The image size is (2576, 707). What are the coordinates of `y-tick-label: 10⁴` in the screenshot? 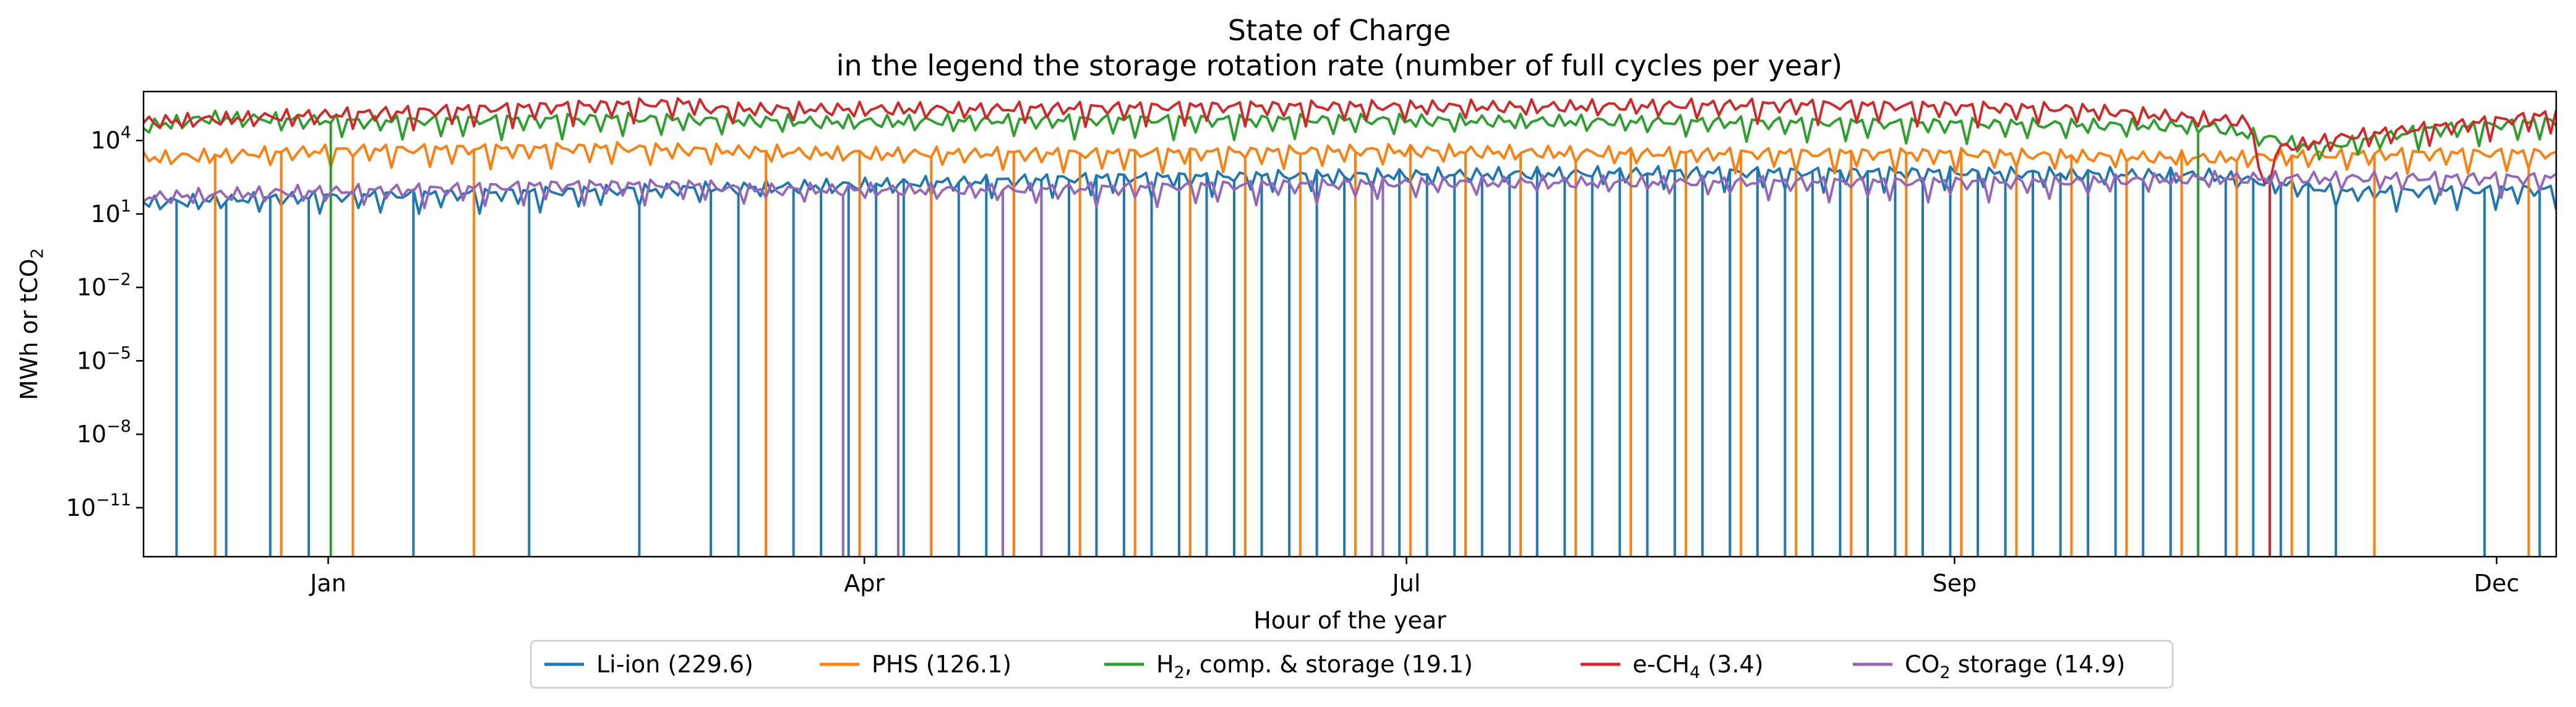 It's located at (110, 138).